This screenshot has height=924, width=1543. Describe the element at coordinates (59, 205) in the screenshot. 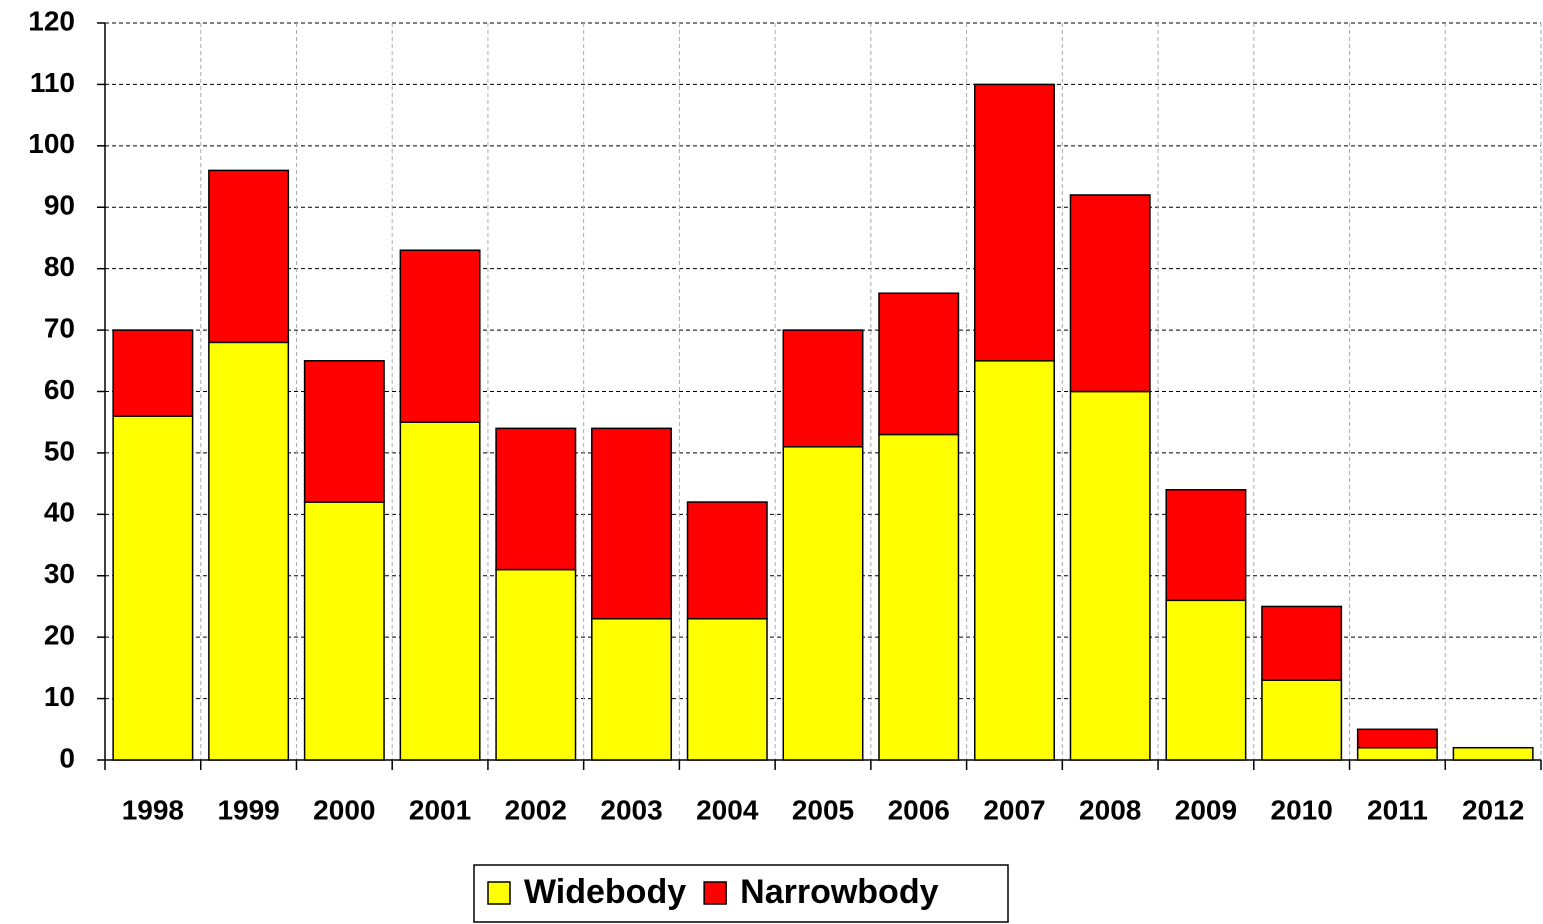

I see `y-tick-label: 90` at that location.